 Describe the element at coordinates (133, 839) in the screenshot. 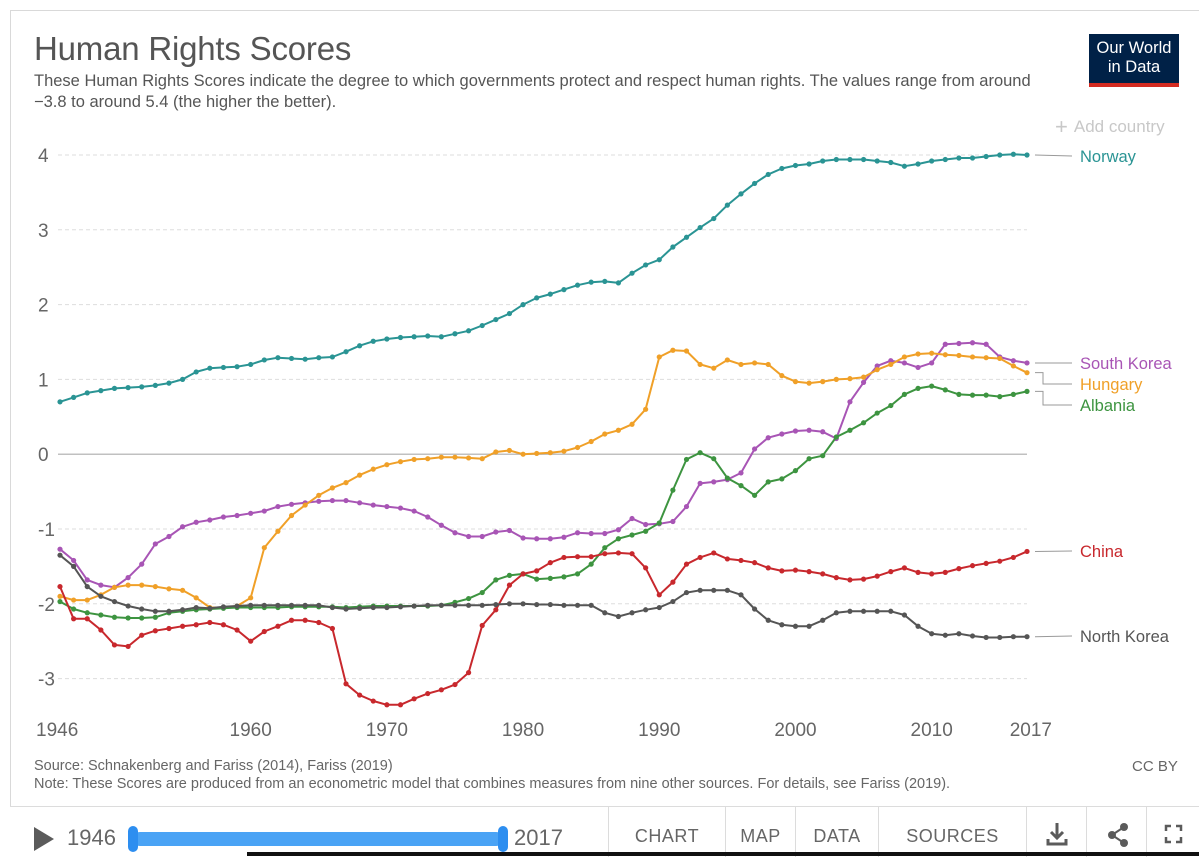

I see `start-year-handle` at that location.